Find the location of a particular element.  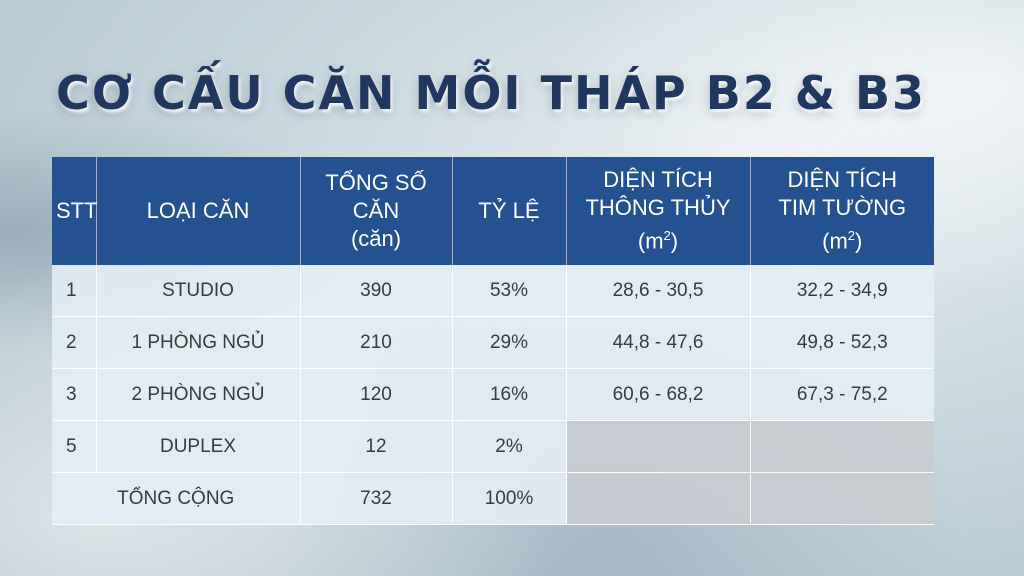

cell-ty-le: 53% is located at coordinates (509, 291).